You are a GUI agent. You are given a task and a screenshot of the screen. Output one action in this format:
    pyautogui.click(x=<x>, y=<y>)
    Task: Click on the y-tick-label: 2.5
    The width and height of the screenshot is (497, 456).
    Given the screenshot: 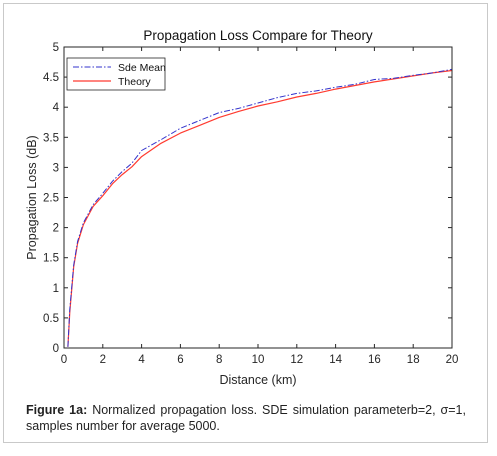 What is the action you would take?
    pyautogui.click(x=51, y=199)
    